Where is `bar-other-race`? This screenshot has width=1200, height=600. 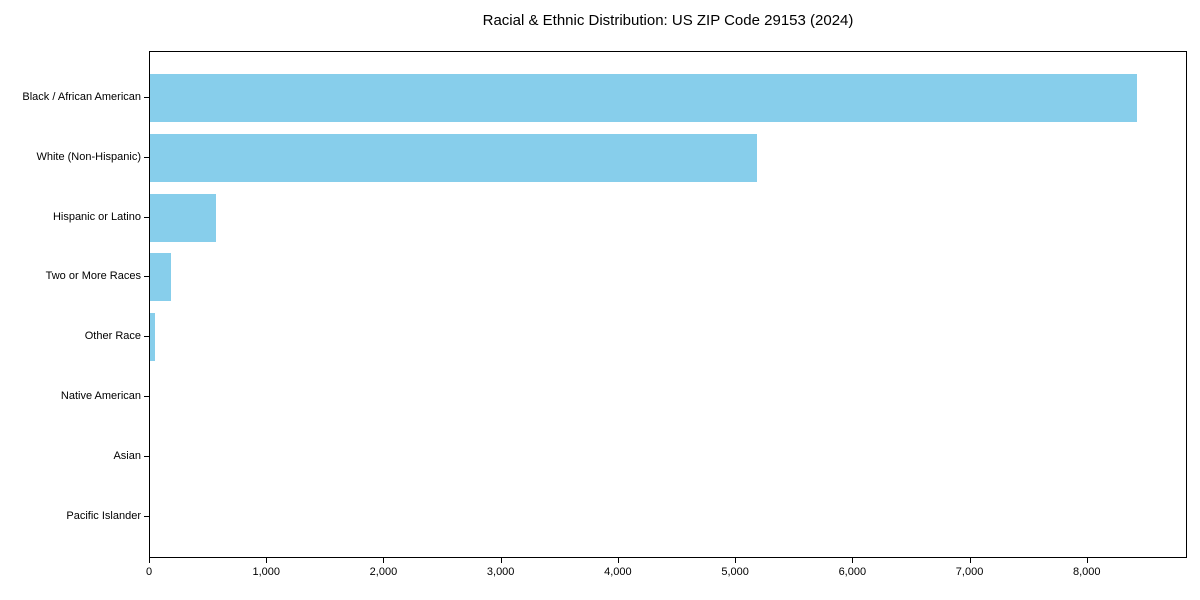 bar-other-race is located at coordinates (152, 337).